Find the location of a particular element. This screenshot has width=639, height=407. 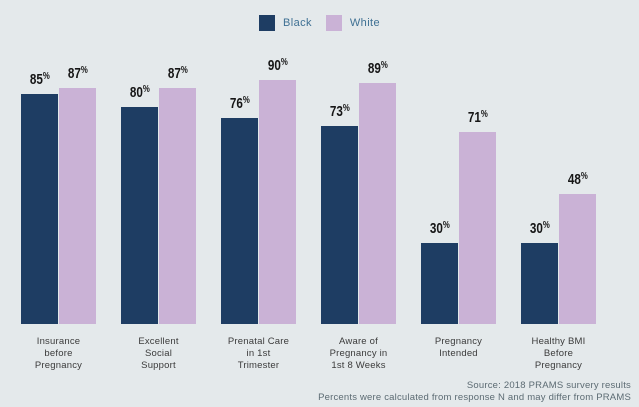

legend-item-black: Black is located at coordinates (285, 23).